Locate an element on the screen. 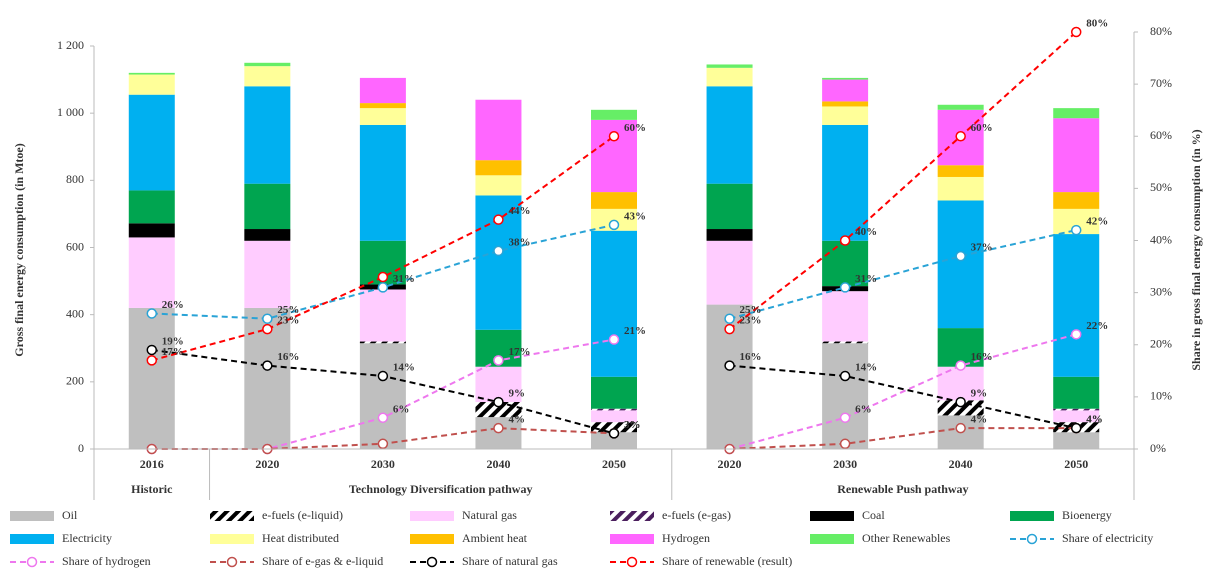  group-label: Renewable Push pathway is located at coordinates (902, 489).